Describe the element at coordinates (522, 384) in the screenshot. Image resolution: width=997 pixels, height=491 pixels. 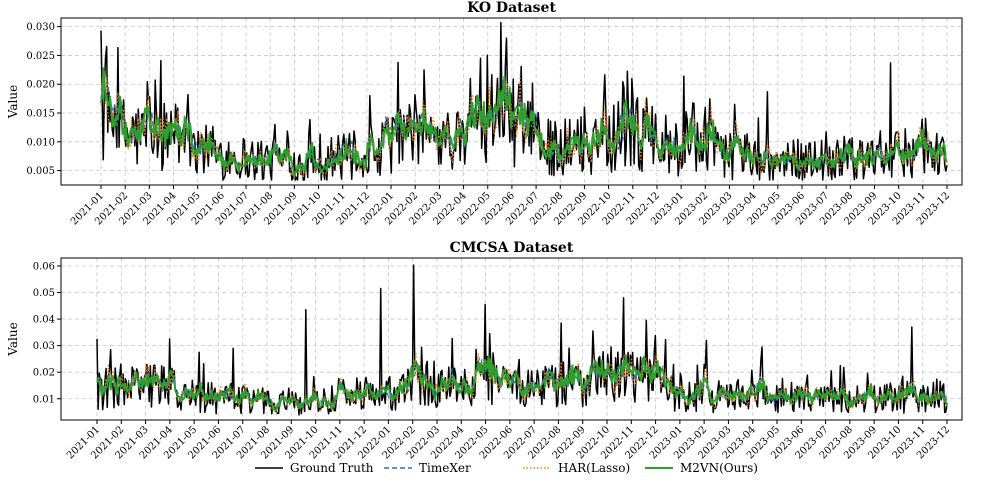
I see `series-m2vn` at that location.